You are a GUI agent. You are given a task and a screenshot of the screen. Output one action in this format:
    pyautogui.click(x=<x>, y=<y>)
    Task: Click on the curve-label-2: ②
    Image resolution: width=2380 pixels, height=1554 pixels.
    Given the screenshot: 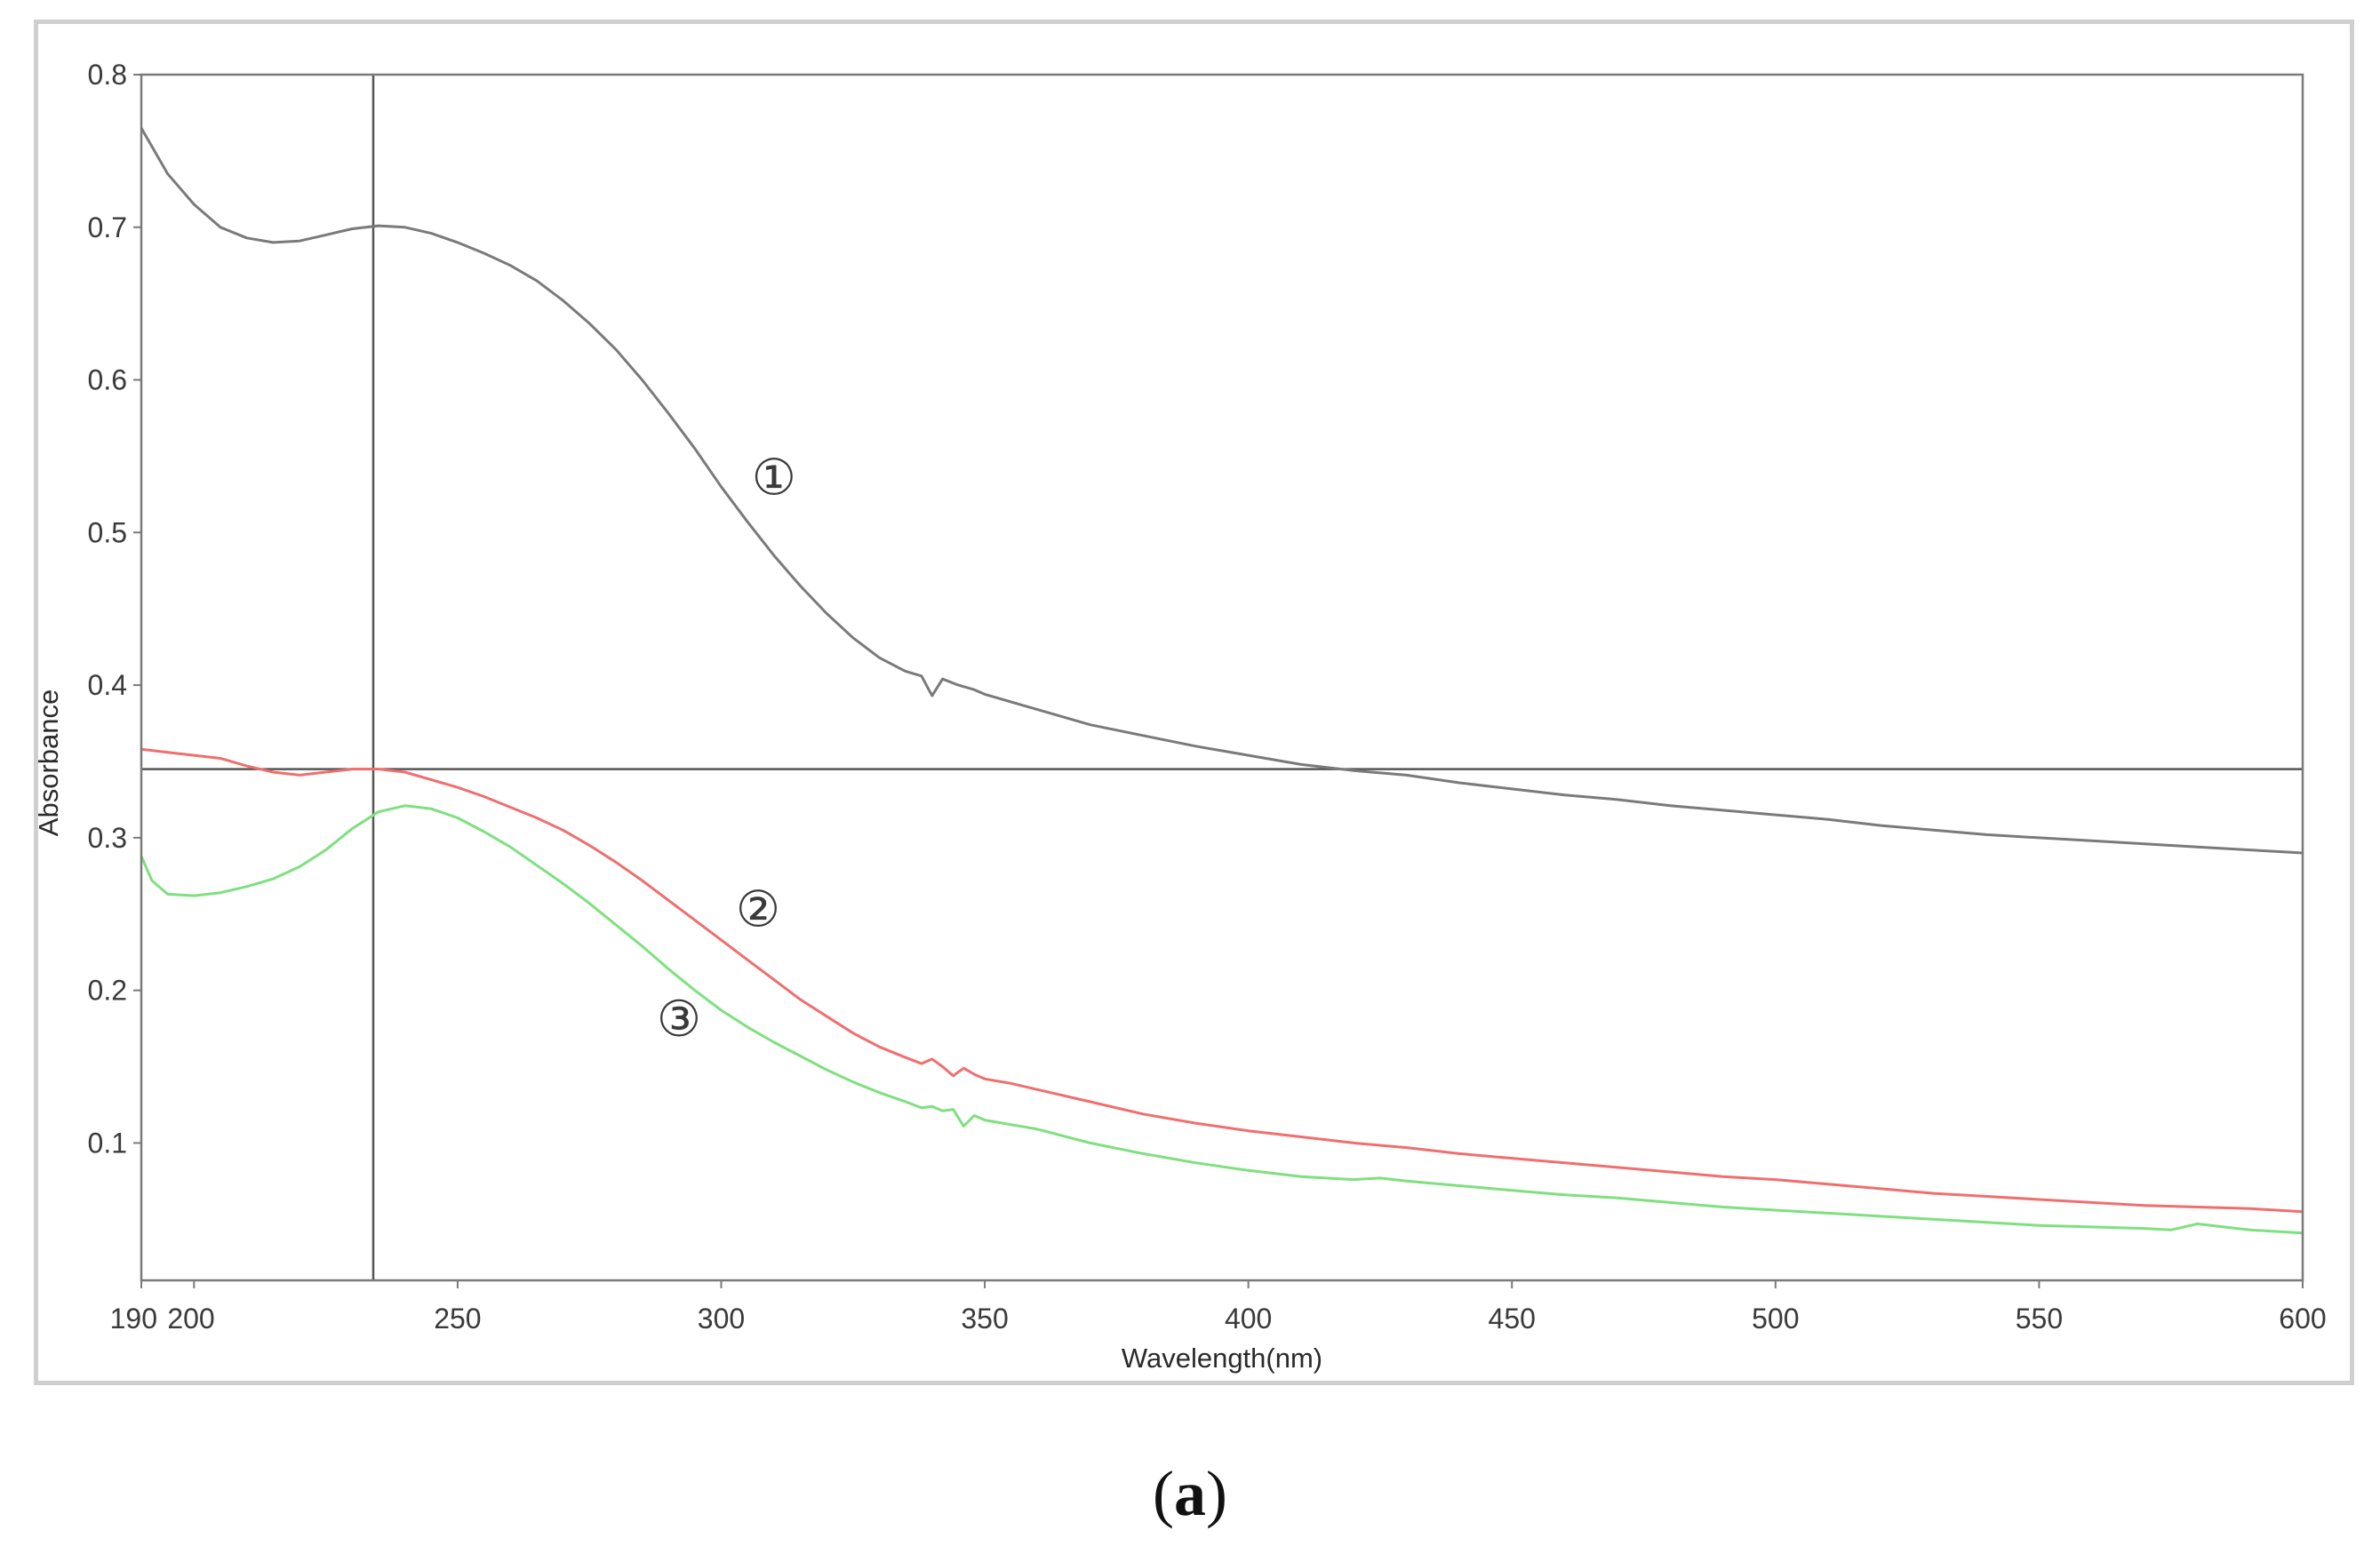 What is the action you would take?
    pyautogui.click(x=758, y=910)
    